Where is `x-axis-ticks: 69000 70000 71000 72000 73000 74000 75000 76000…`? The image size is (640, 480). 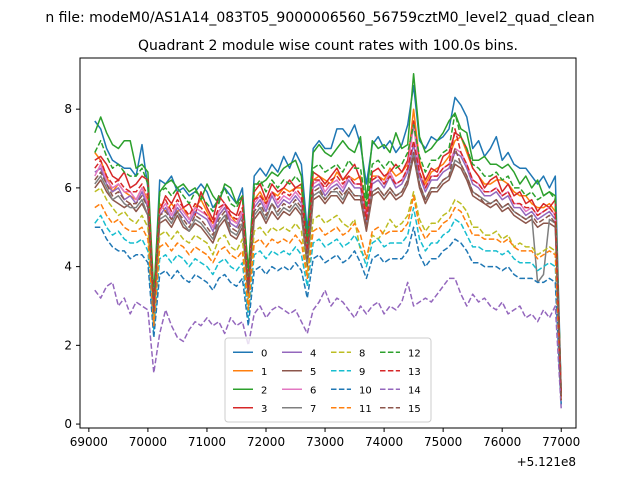 x-axis-ticks: 69000 70000 71000 72000 73000 74000 75000 76000… is located at coordinates (325, 438).